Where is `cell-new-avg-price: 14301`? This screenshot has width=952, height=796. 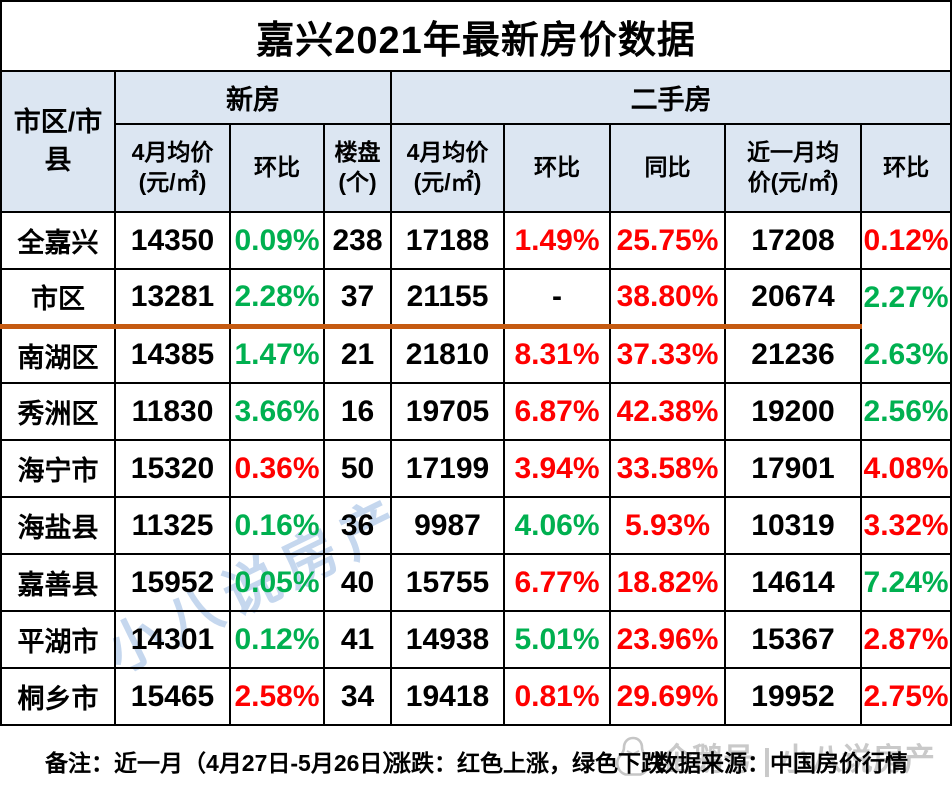 cell-new-avg-price: 14301 is located at coordinates (172, 639).